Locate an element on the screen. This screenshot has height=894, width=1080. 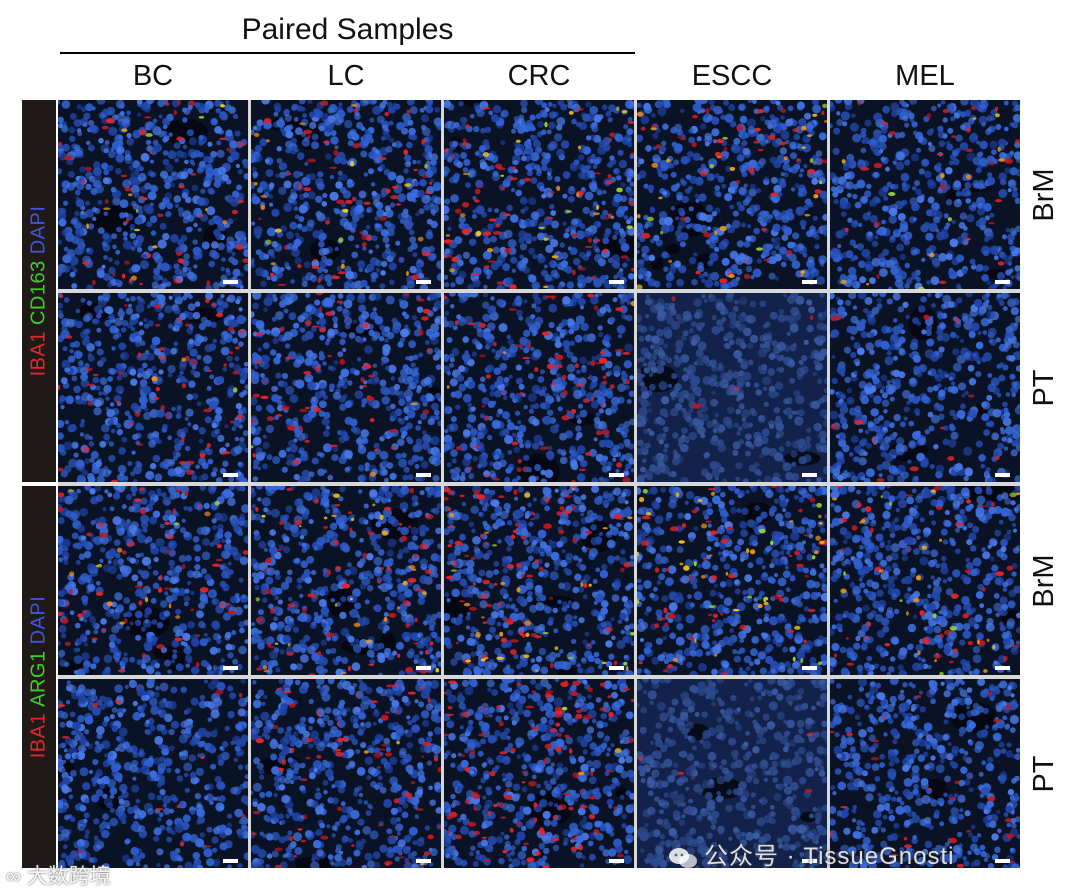
micrograph-crc-pt-cd163 is located at coordinates (539, 387).